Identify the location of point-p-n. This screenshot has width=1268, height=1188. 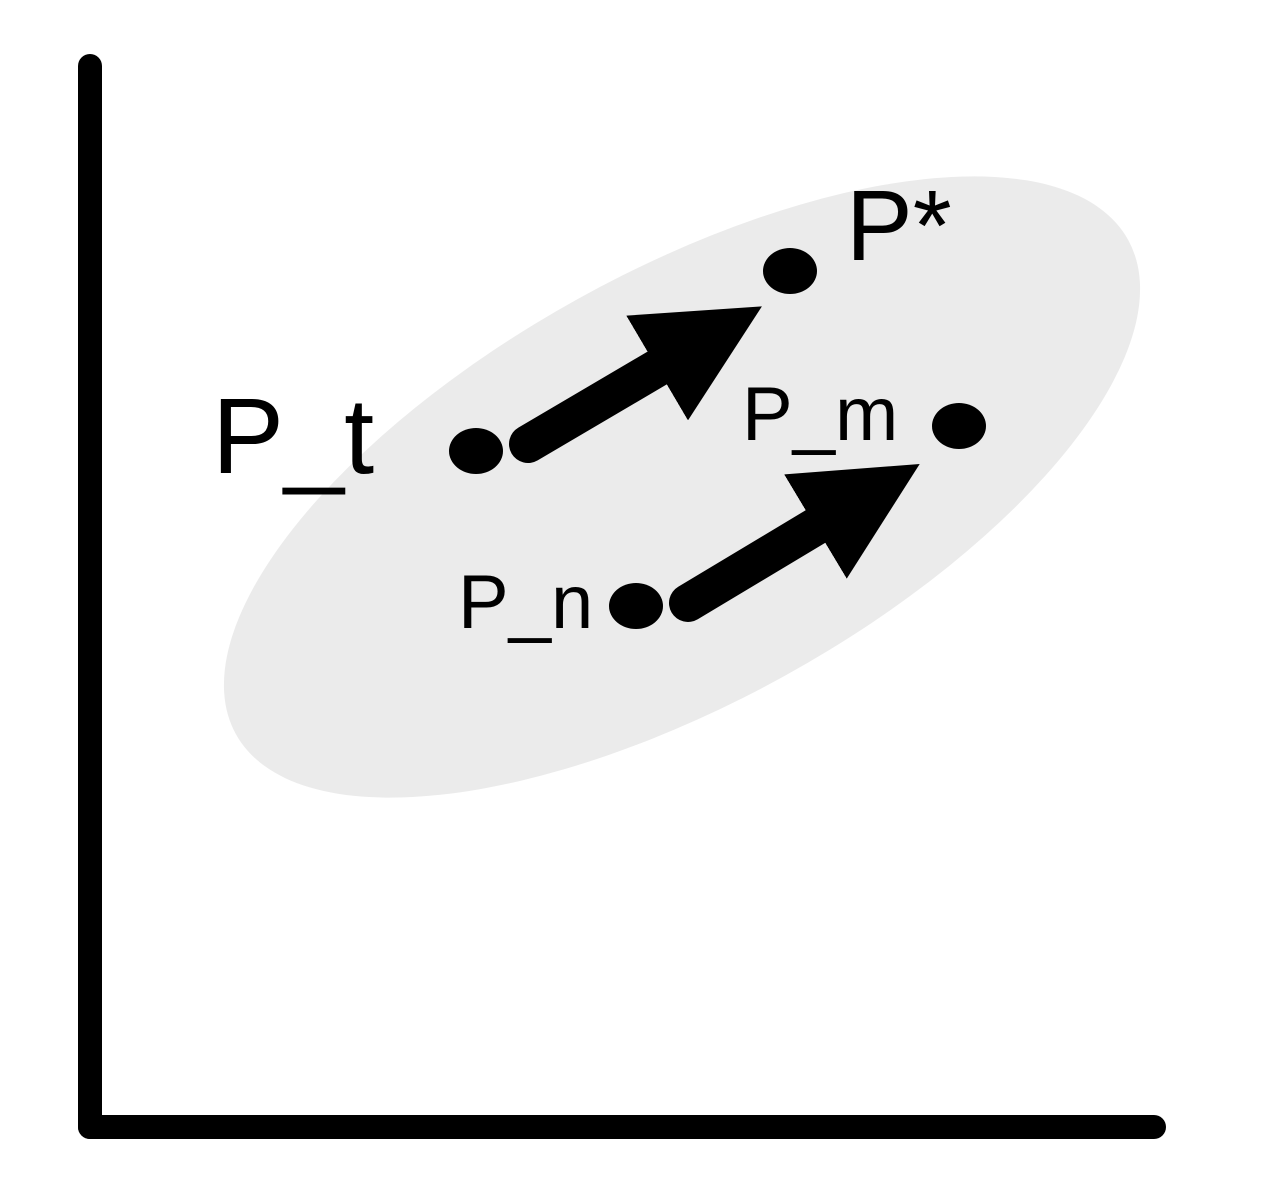
(636, 606).